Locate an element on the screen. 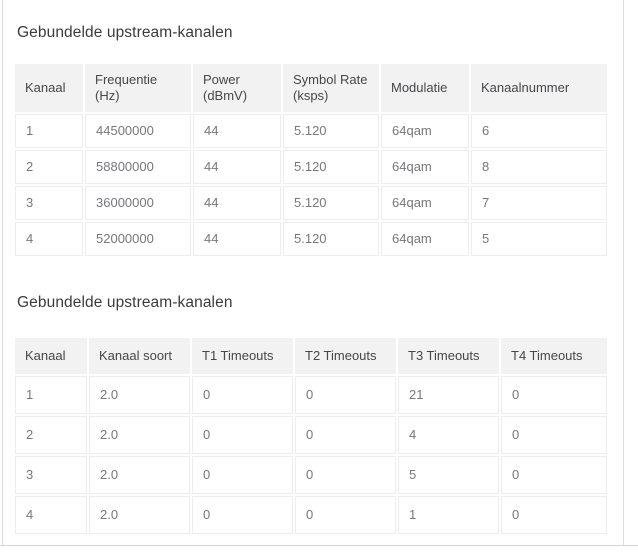 This screenshot has width=638, height=553. divider is located at coordinates (319, 545).